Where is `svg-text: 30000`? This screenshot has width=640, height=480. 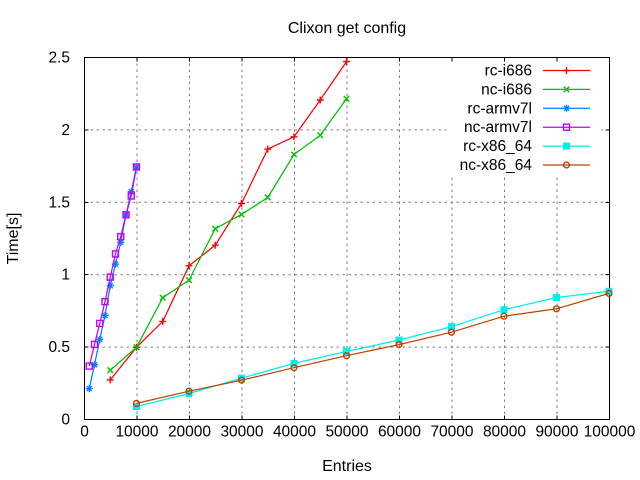 svg-text: 30000 is located at coordinates (241, 432).